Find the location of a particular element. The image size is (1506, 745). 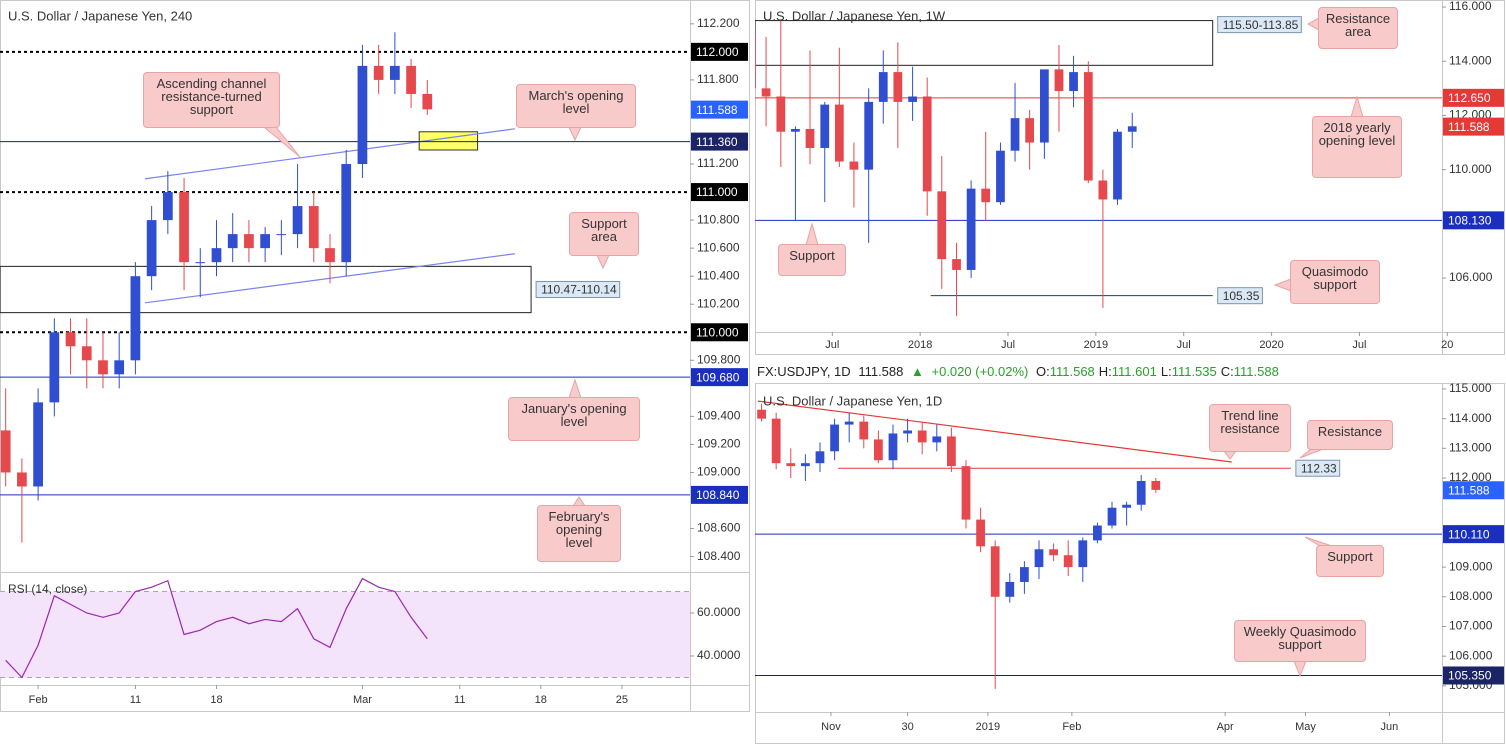

chart-title: U.S. Dollar / Japanese Yen, 1W is located at coordinates (854, 15).